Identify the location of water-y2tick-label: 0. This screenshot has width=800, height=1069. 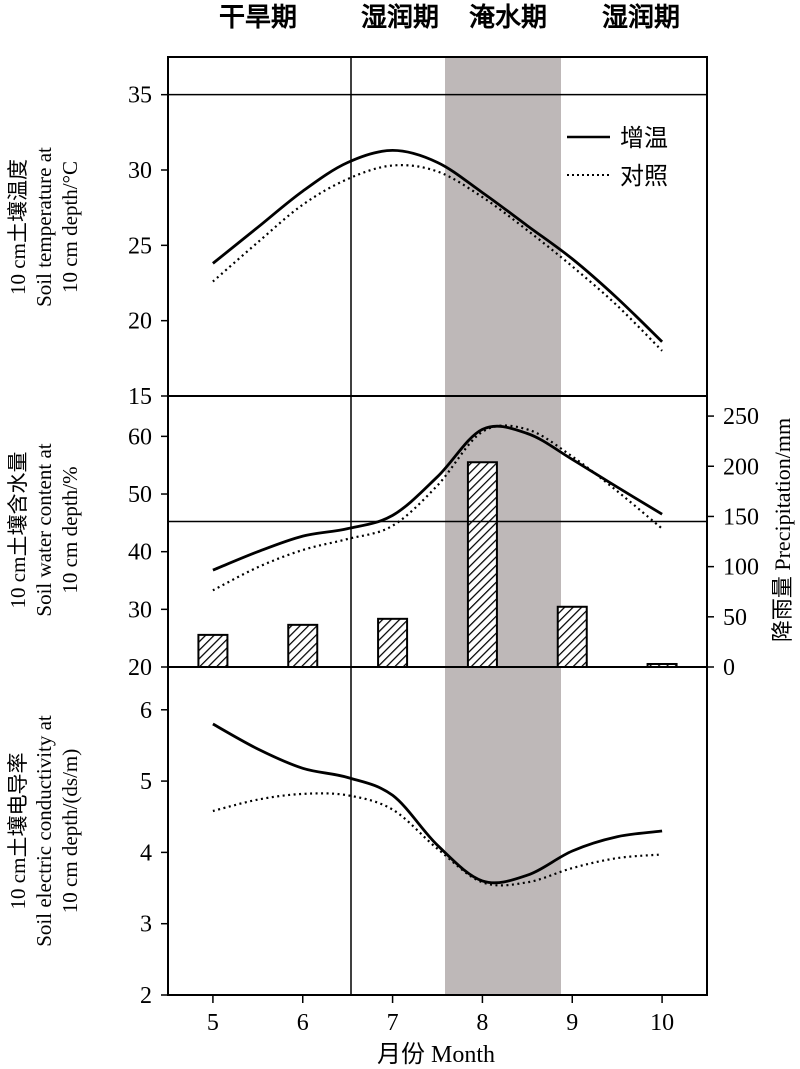
(729, 668).